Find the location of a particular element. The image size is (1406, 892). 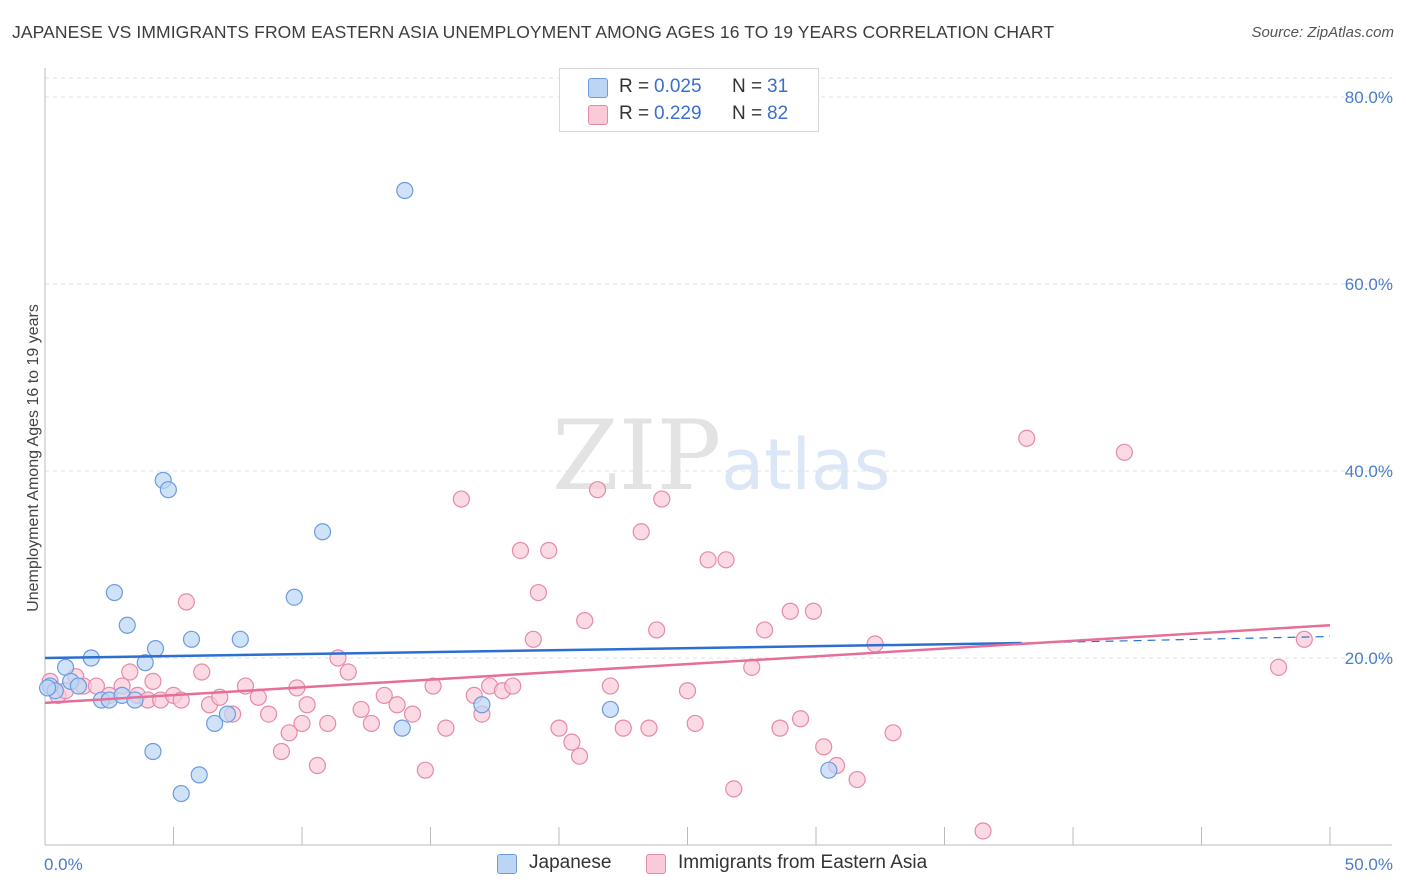

y-tick-label: 60.0% is located at coordinates (1369, 284).